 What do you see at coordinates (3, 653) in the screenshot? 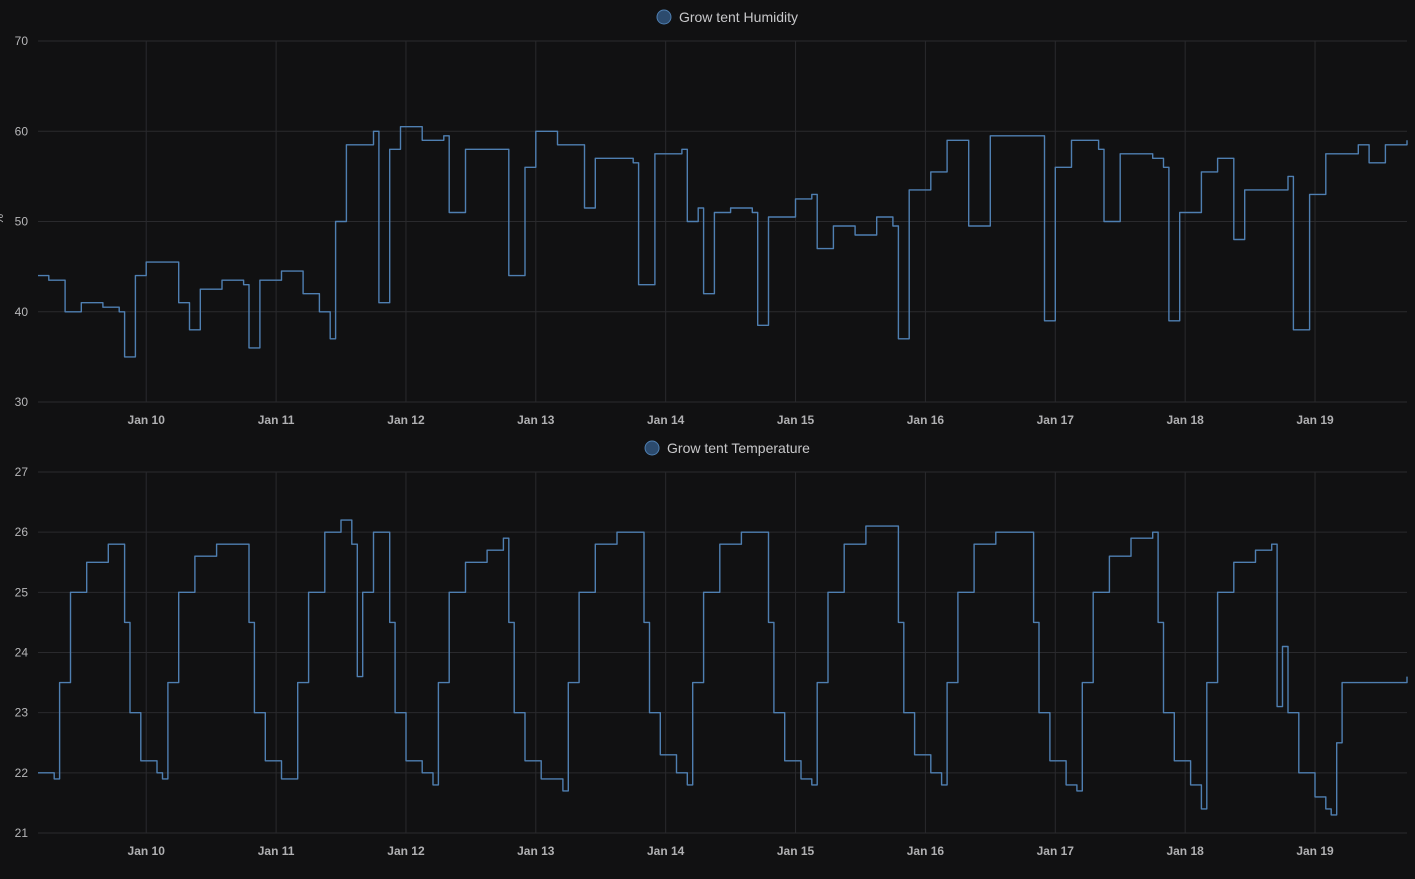
I see `y-axis-label: °` at bounding box center [3, 653].